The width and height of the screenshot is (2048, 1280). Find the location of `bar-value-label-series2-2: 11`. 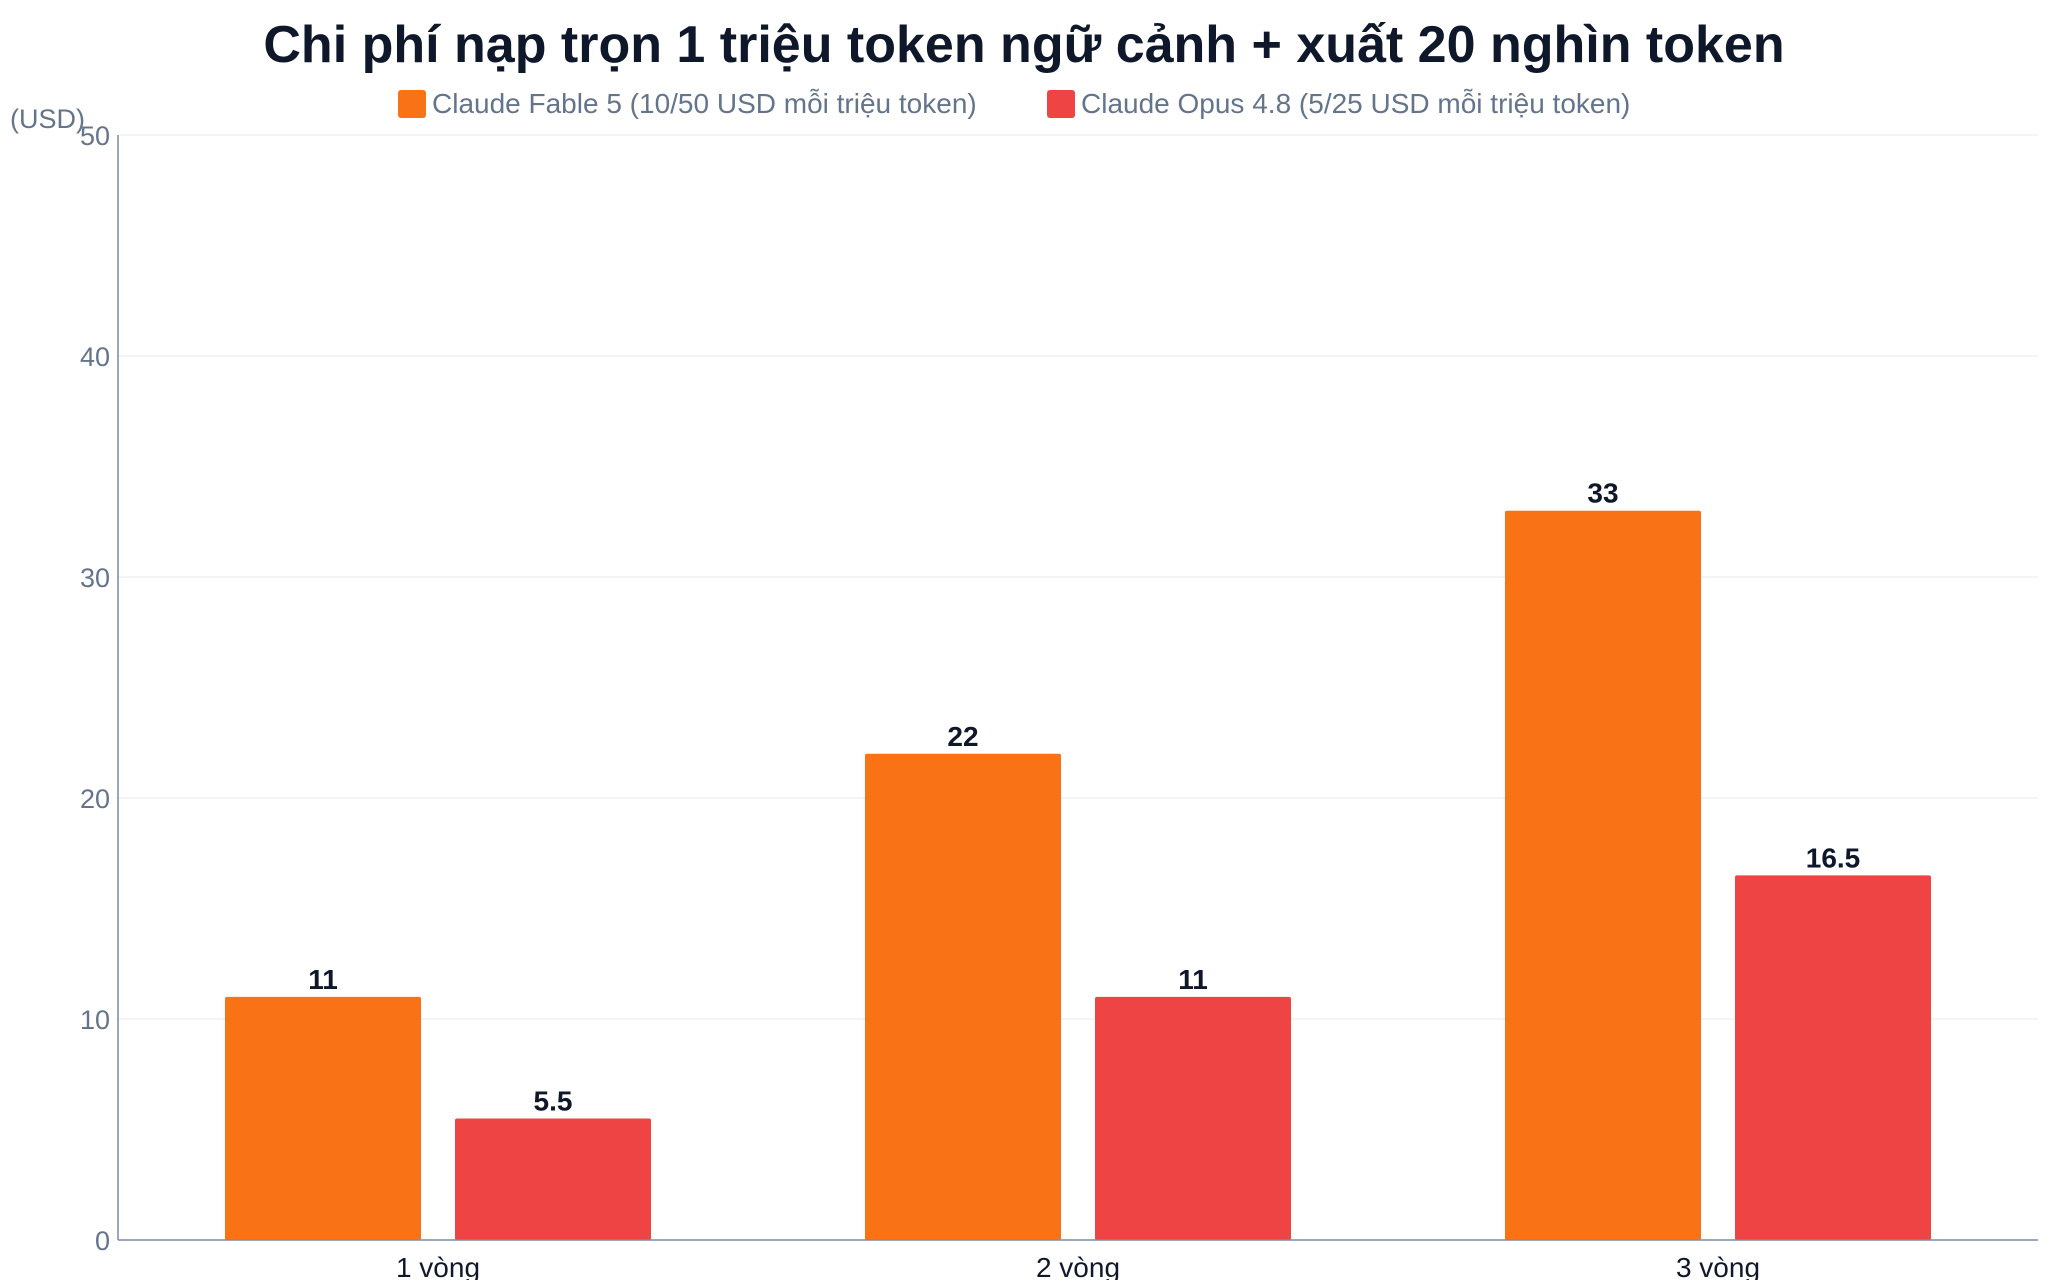

bar-value-label-series2-2: 11 is located at coordinates (1193, 979).